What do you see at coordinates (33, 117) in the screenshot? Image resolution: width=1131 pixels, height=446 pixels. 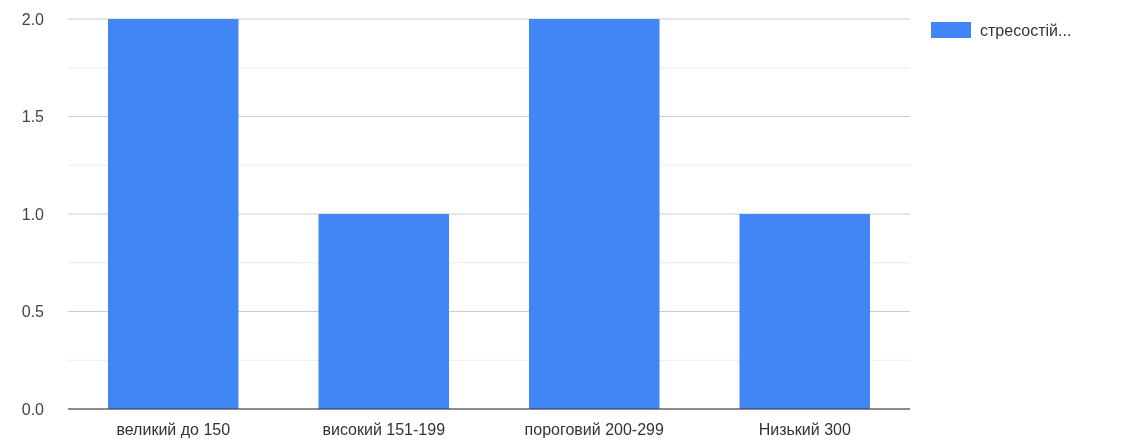 I see `y-tick-label: 1.5` at bounding box center [33, 117].